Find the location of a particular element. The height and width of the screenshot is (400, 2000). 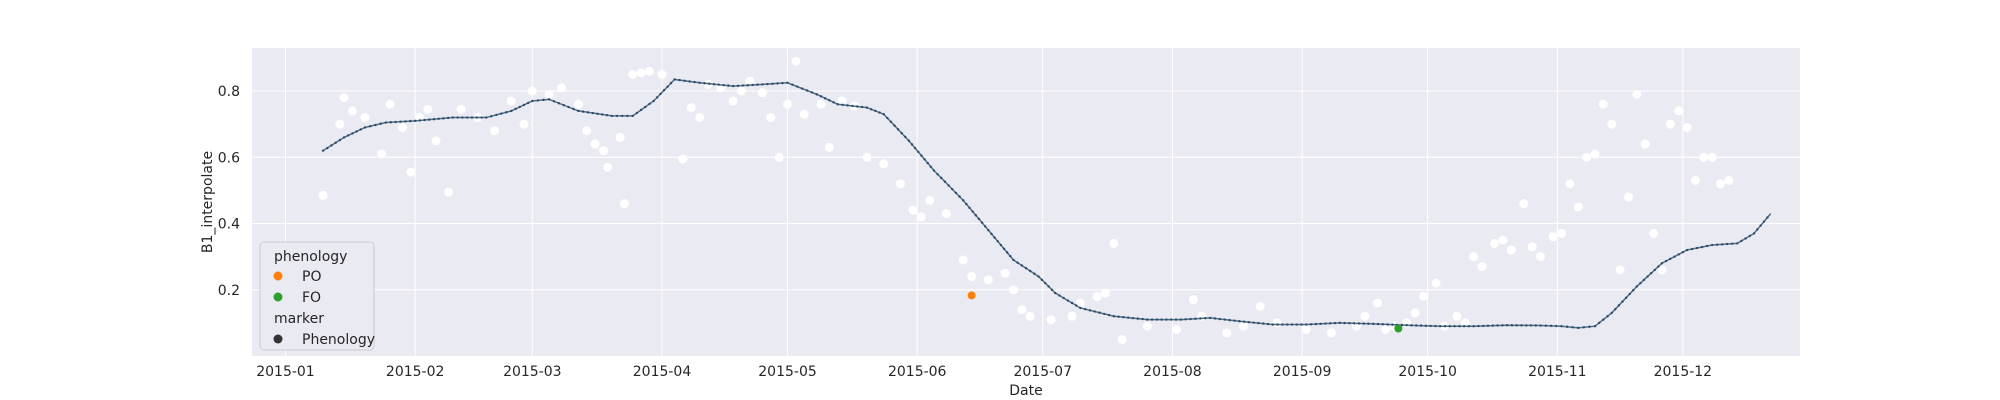

x-tick-label: 2015-05 is located at coordinates (787, 372).